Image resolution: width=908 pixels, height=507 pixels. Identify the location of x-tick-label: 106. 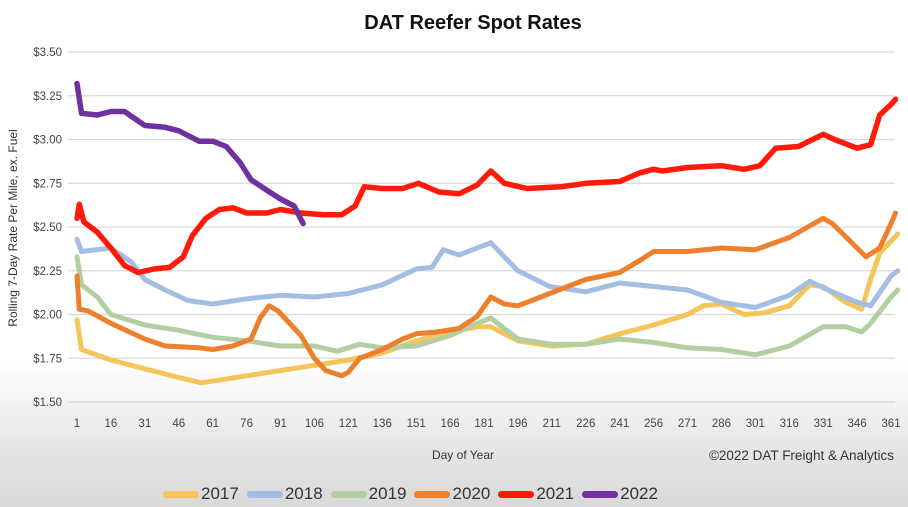
(314, 424).